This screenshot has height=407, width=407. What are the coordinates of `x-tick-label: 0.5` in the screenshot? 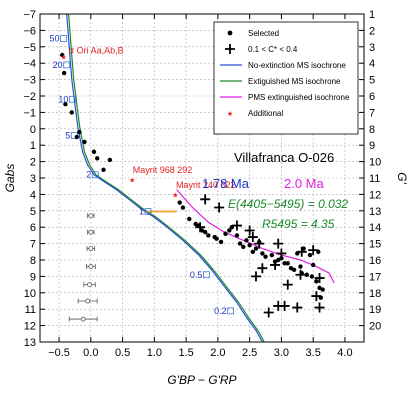 It's located at (122, 353).